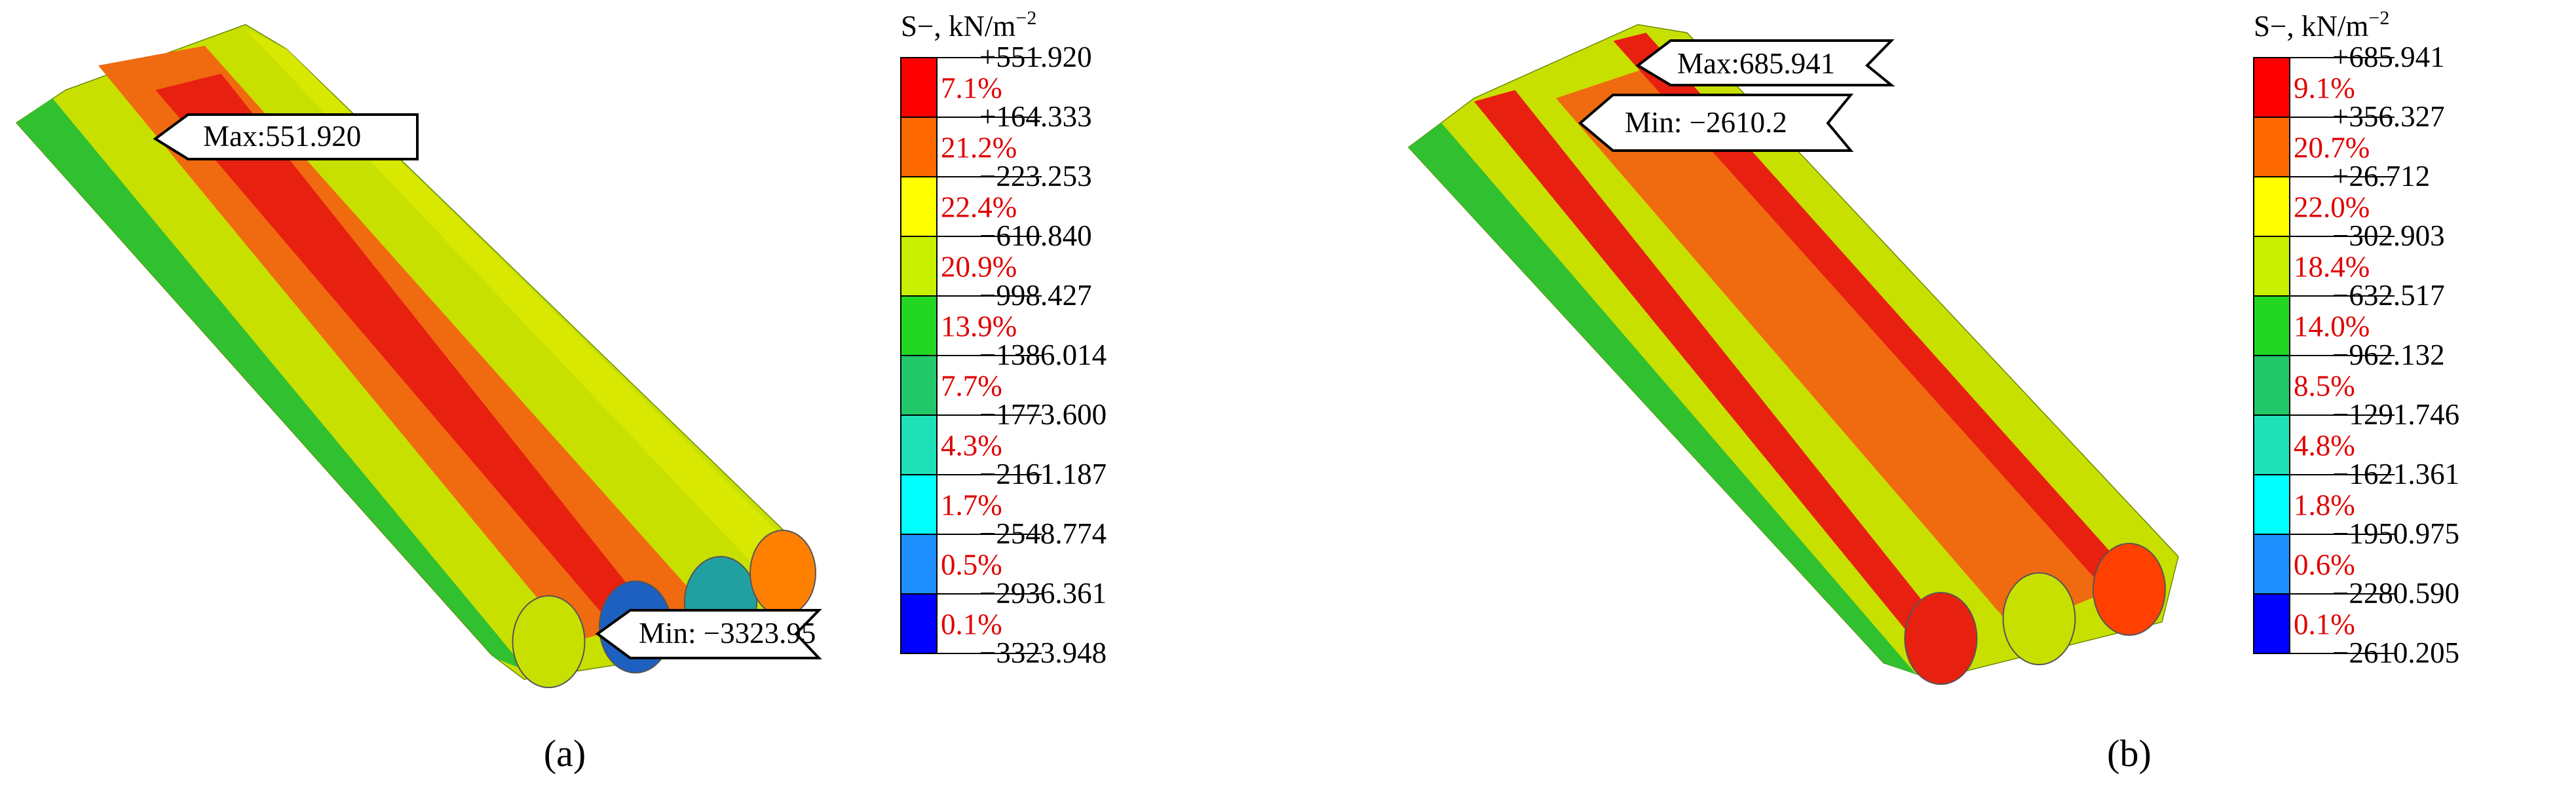 The height and width of the screenshot is (789, 2576). I want to click on legend-label: −1950.975, so click(2395, 533).